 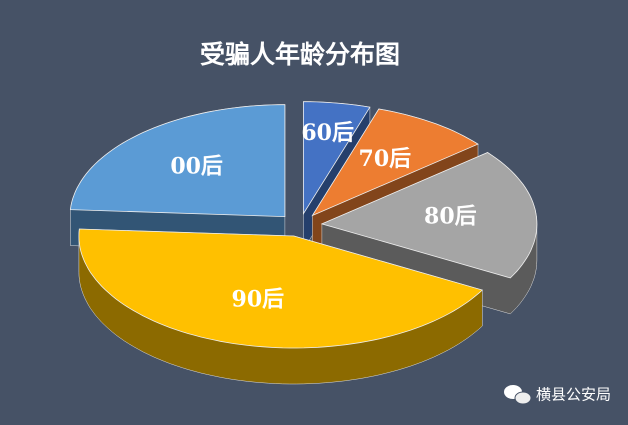 What do you see at coordinates (385, 159) in the screenshot?
I see `slice-label: 70后` at bounding box center [385, 159].